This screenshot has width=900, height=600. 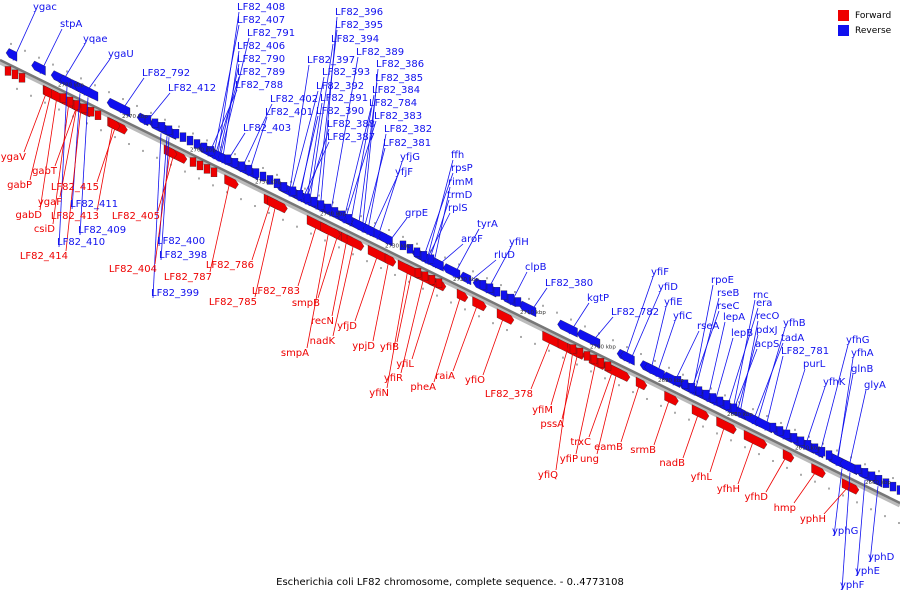 I want to click on forward-gene-label: ung, so click(x=589, y=459).